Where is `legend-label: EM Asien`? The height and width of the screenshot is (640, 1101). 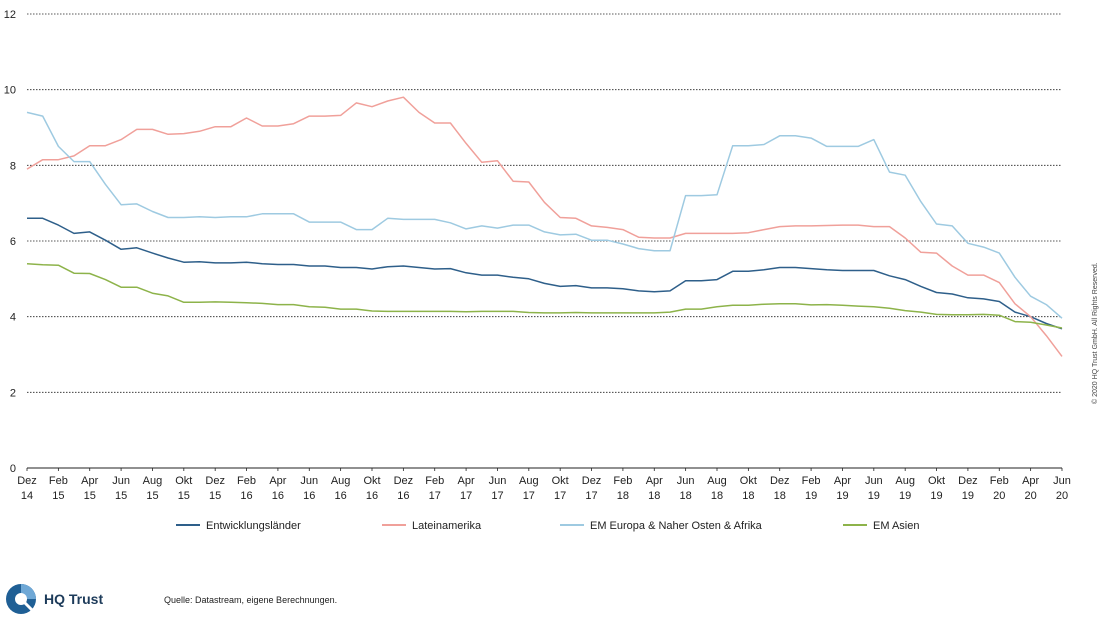 legend-label: EM Asien is located at coordinates (896, 526).